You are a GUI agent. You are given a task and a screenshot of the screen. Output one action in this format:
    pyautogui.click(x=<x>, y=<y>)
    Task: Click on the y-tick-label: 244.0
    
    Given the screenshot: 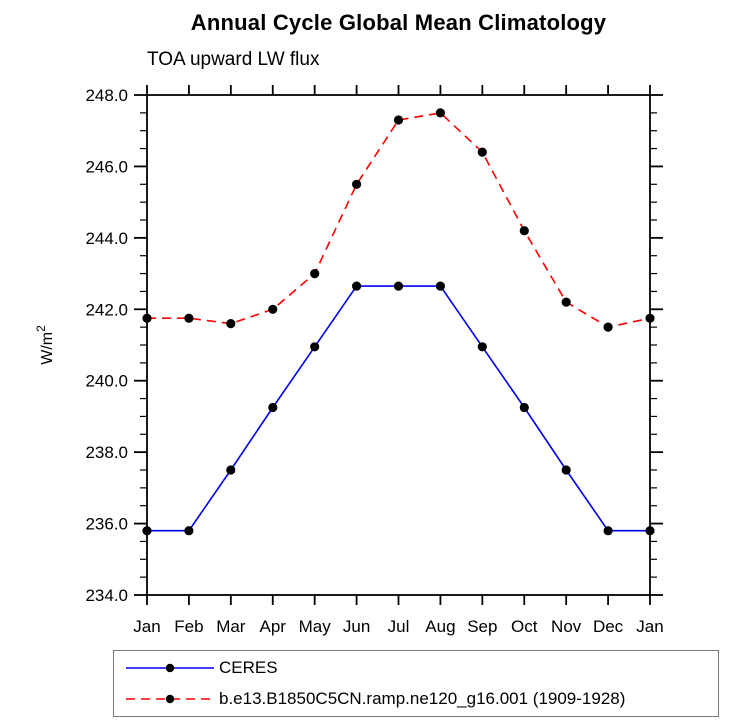 What is the action you would take?
    pyautogui.click(x=106, y=238)
    